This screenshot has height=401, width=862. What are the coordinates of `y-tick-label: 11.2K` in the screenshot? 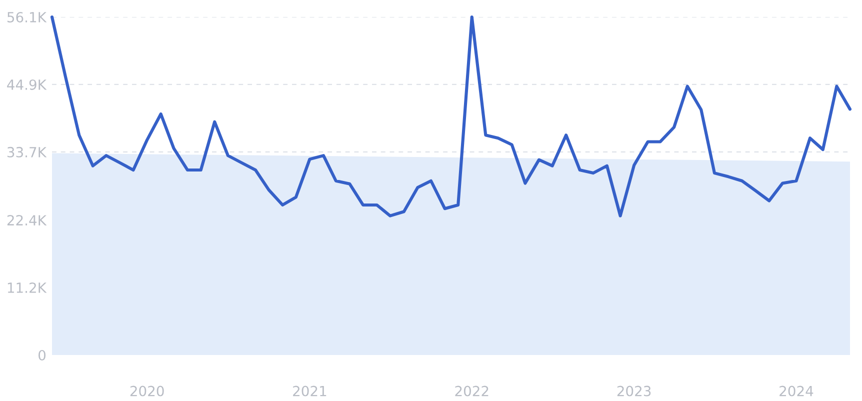 It's located at (27, 287).